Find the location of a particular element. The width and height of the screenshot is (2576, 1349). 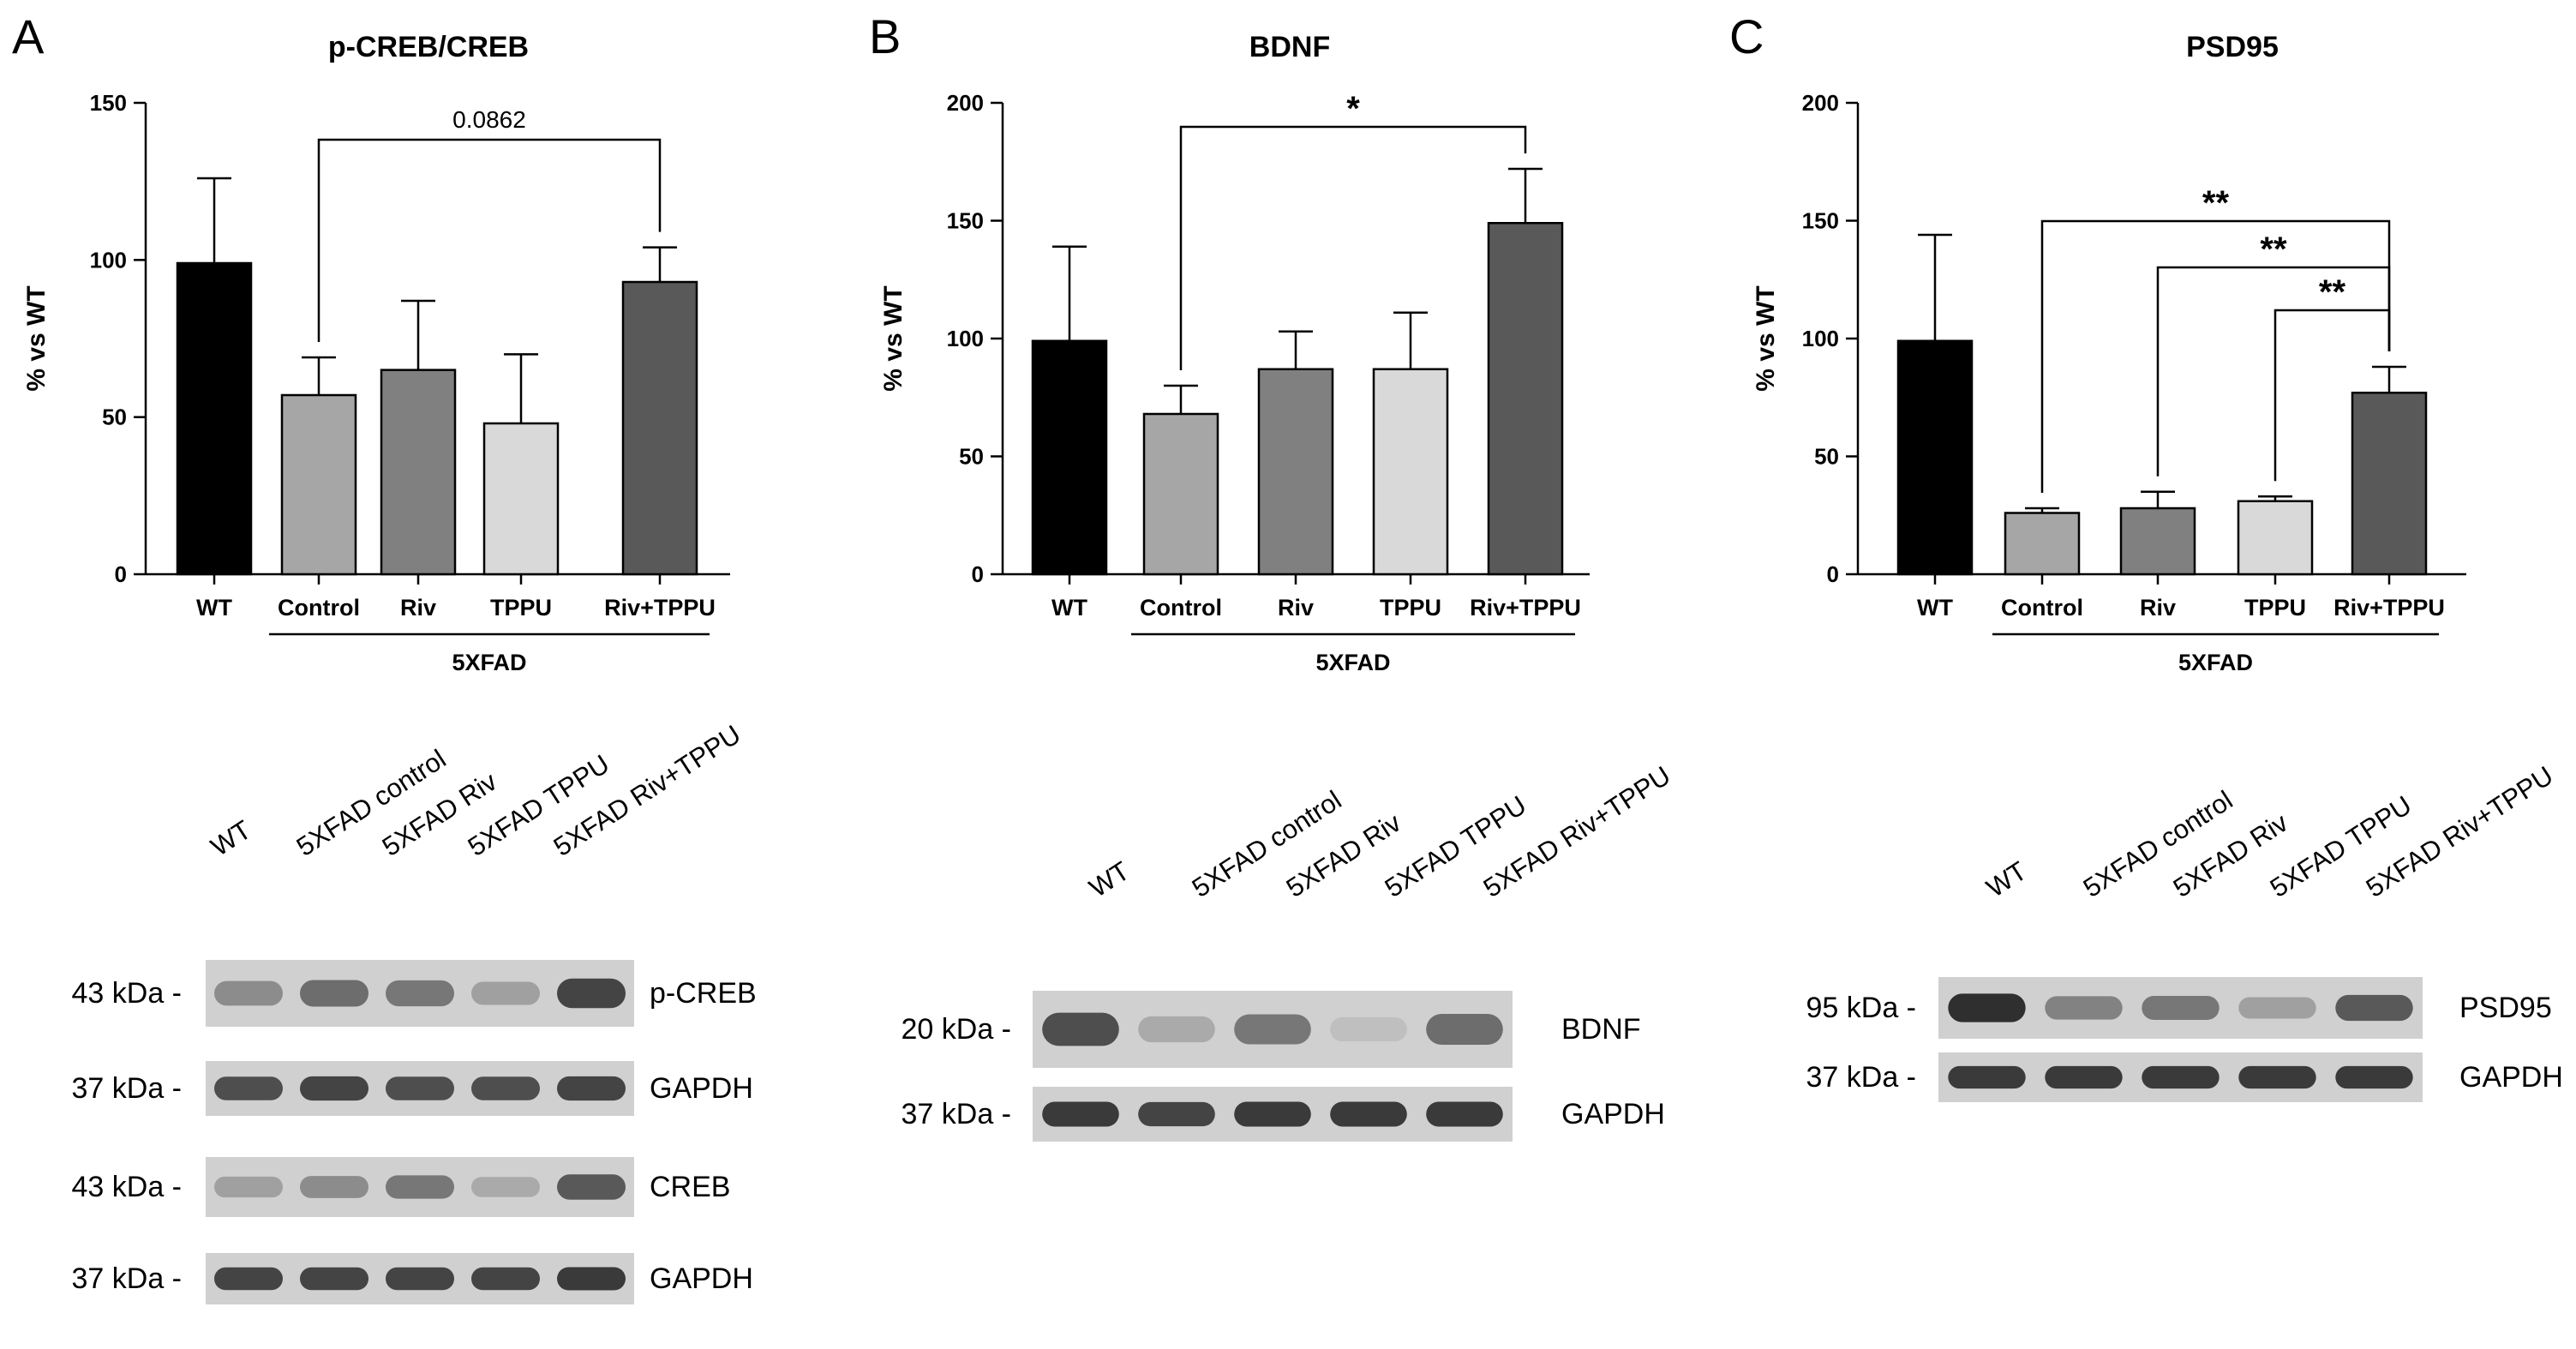

blot-kda-label: 37 kDa - is located at coordinates (127, 1278).